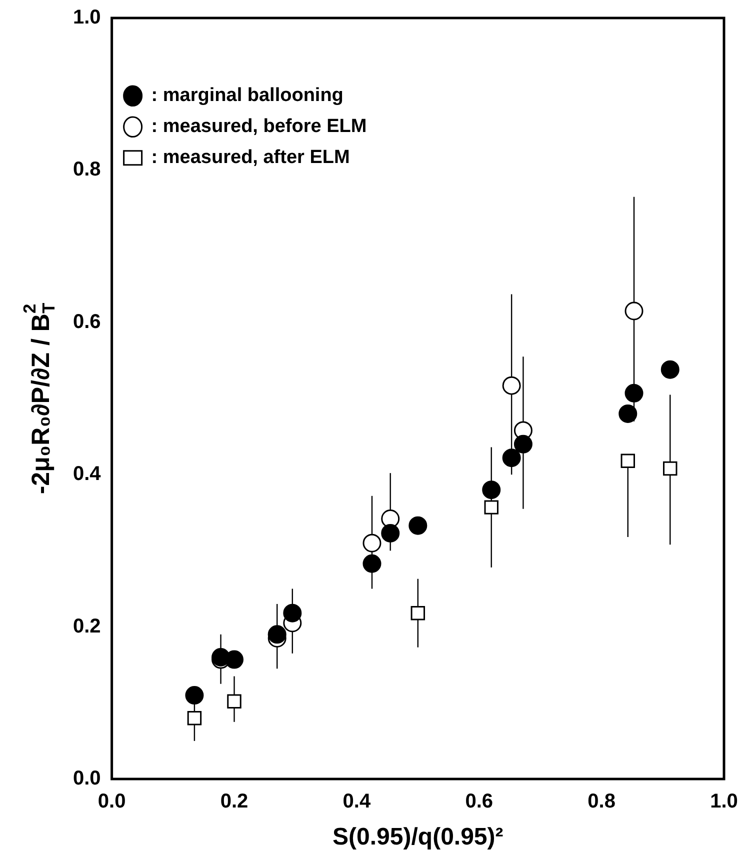 The image size is (746, 857). Describe the element at coordinates (86, 321) in the screenshot. I see `y-tick-label: 0.6` at that location.